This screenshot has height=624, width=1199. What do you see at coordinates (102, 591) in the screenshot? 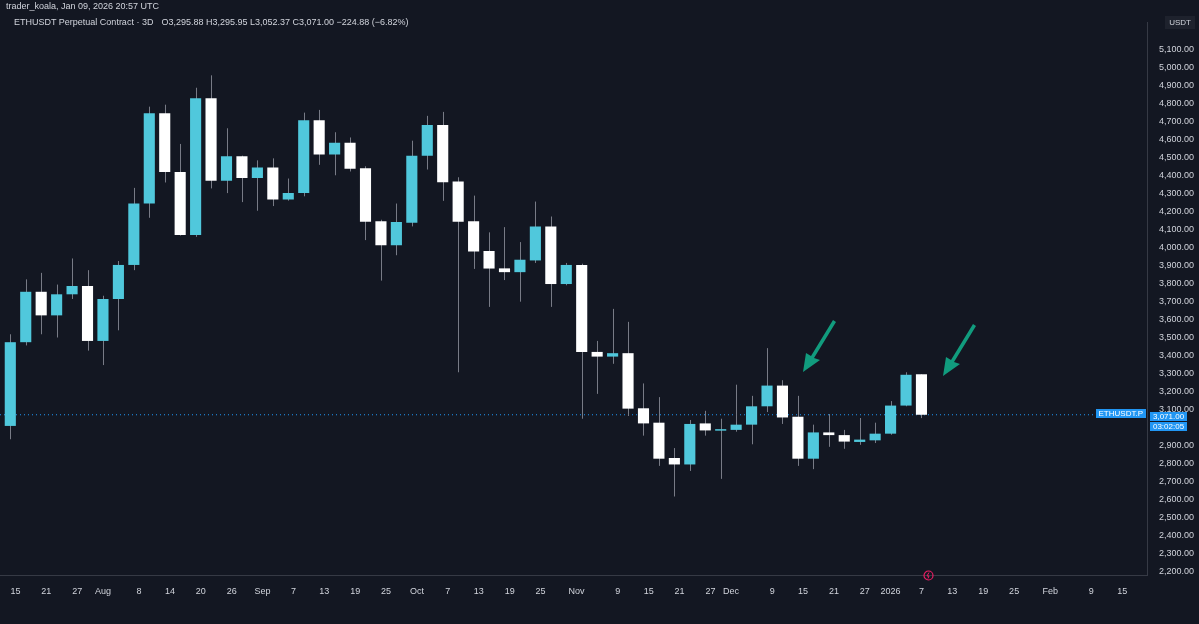
I see `x-tick-label: Aug` at bounding box center [102, 591].